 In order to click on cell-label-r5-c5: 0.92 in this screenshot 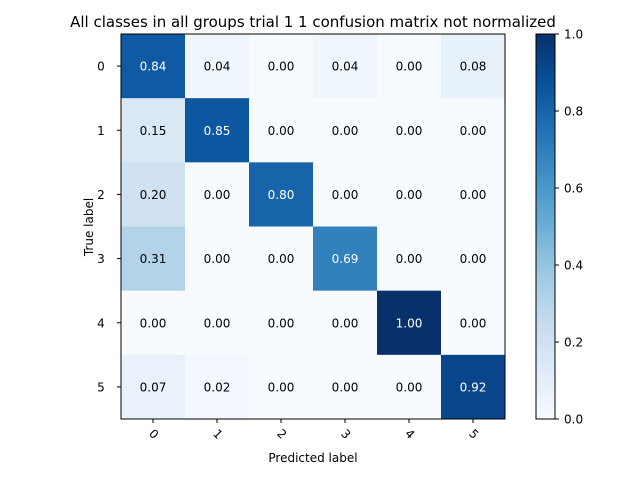, I will do `click(473, 387)`.